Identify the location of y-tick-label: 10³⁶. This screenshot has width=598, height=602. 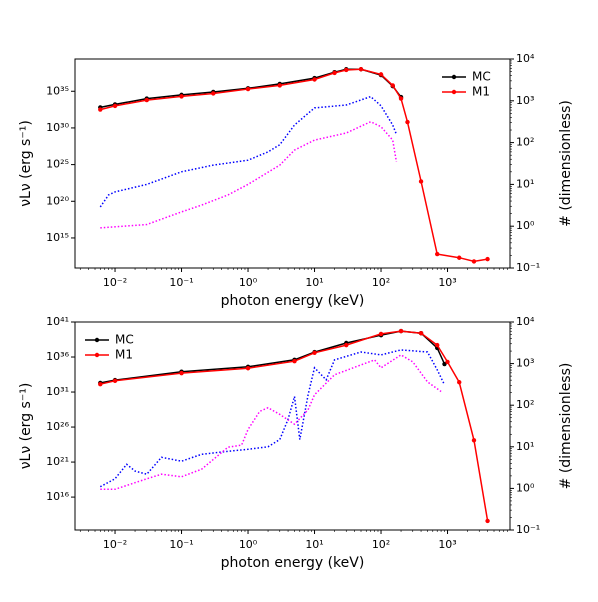
(57, 356).